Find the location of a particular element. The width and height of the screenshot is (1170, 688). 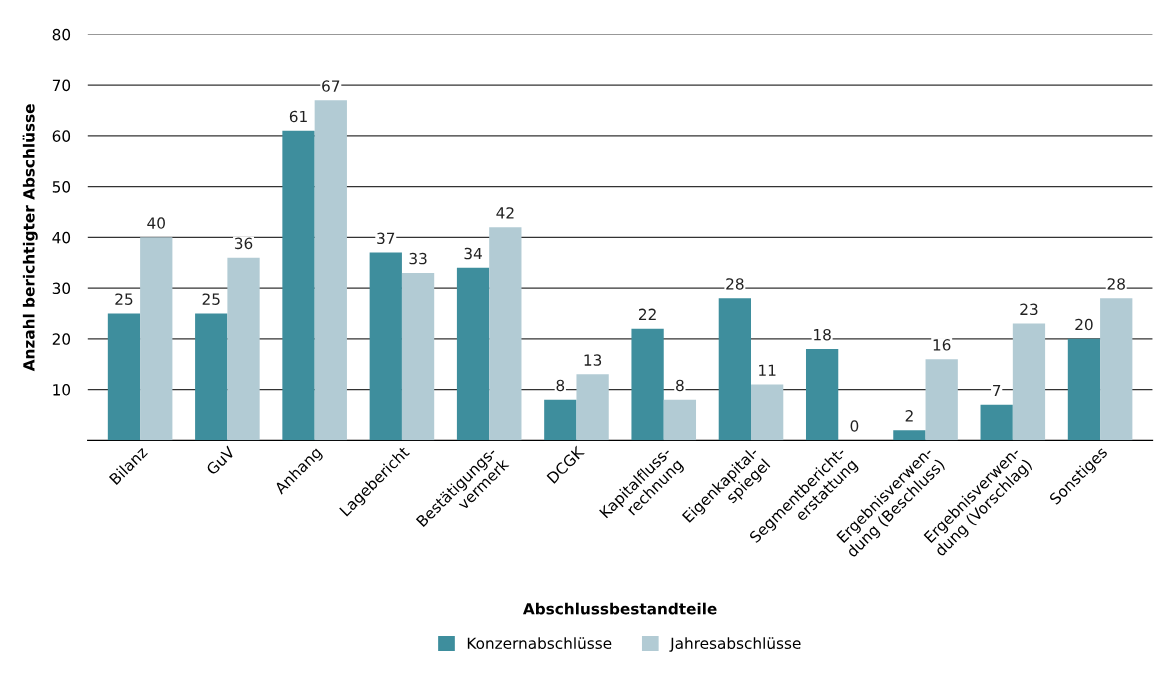

y-tick-label: 70 is located at coordinates (61, 85).